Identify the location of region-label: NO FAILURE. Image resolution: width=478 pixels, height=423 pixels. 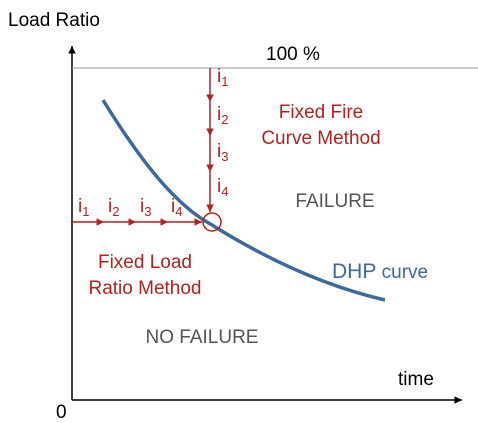
(202, 337).